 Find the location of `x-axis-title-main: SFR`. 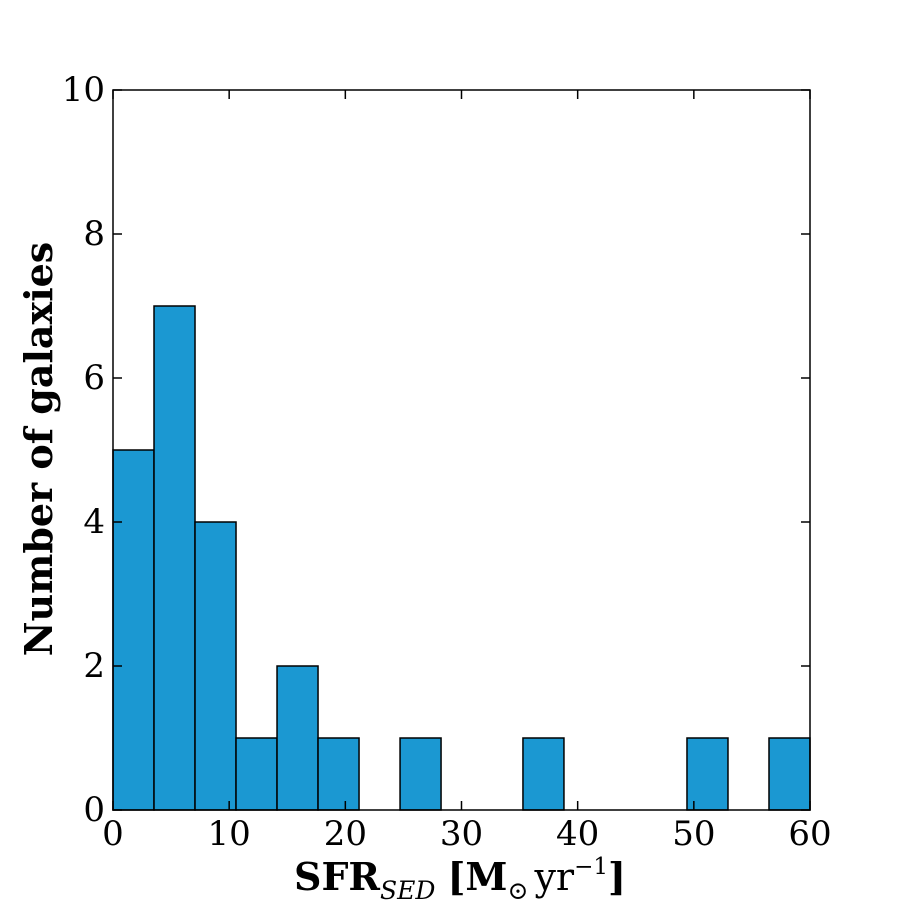

x-axis-title-main: SFR is located at coordinates (337, 876).